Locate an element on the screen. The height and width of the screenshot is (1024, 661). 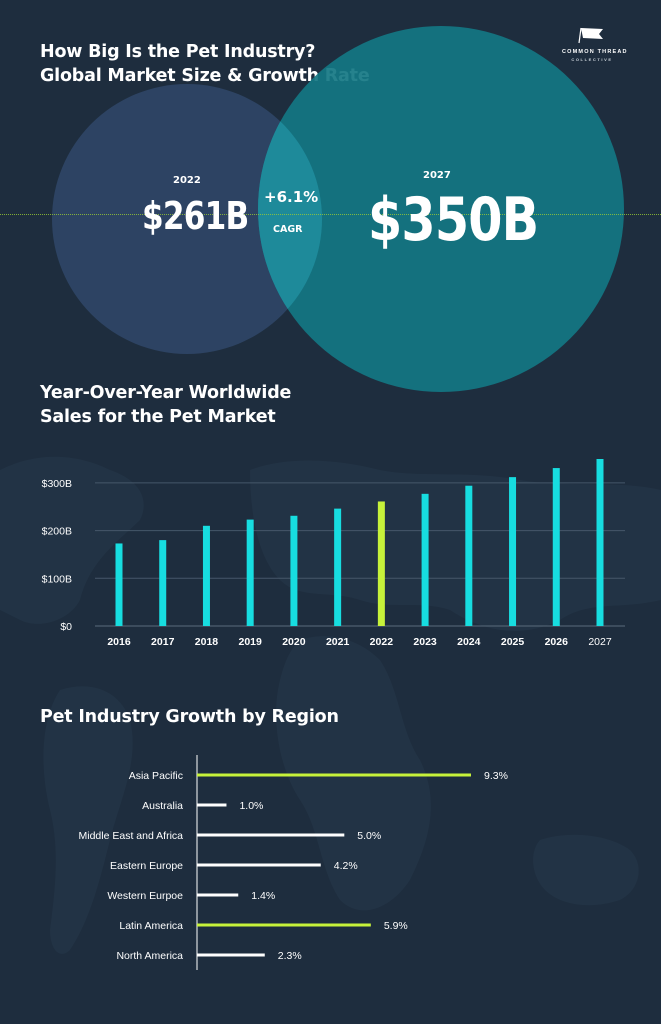
page-title-line1: How Big Is the Pet Industry? is located at coordinates (178, 52).